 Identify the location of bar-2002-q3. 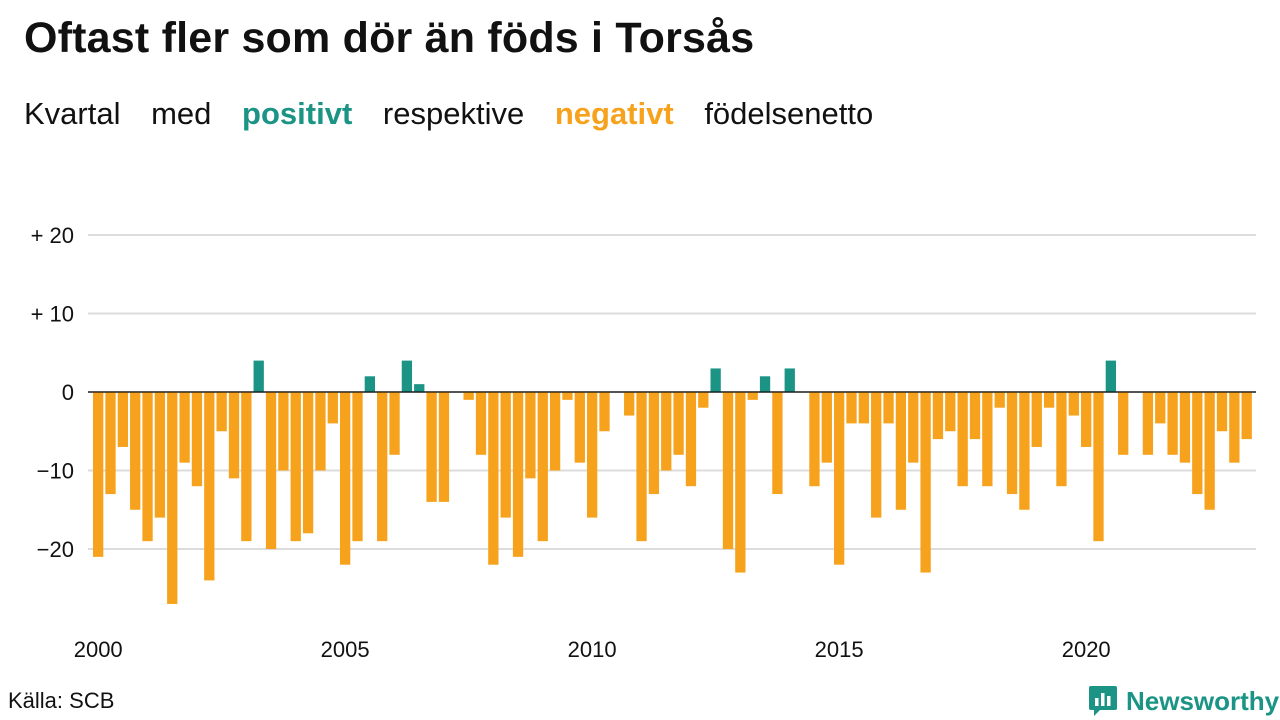
(221, 412).